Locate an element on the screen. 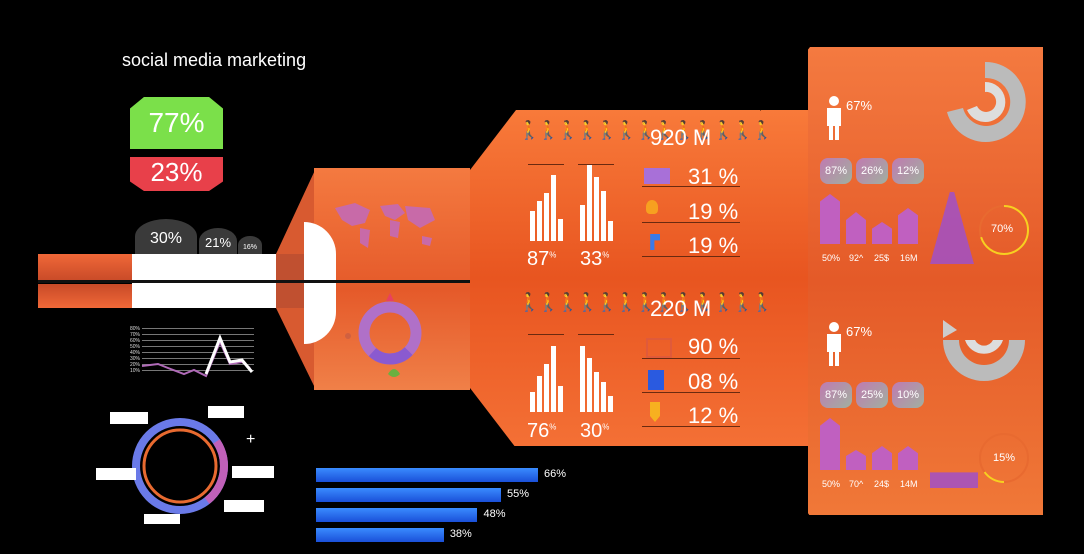 Image resolution: width=1084 pixels, height=554 pixels. row-value-bottom-3: 12 % is located at coordinates (713, 415).